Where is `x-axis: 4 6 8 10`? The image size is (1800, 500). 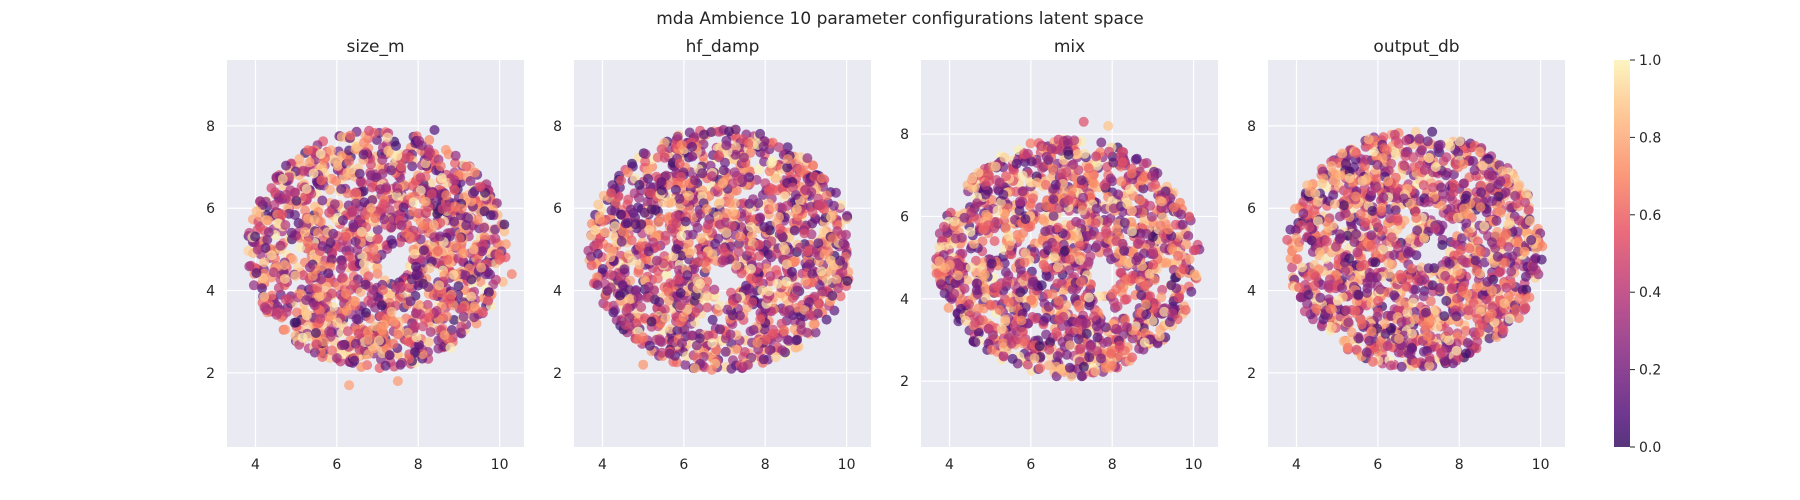 x-axis: 4 6 8 10 is located at coordinates (726, 465).